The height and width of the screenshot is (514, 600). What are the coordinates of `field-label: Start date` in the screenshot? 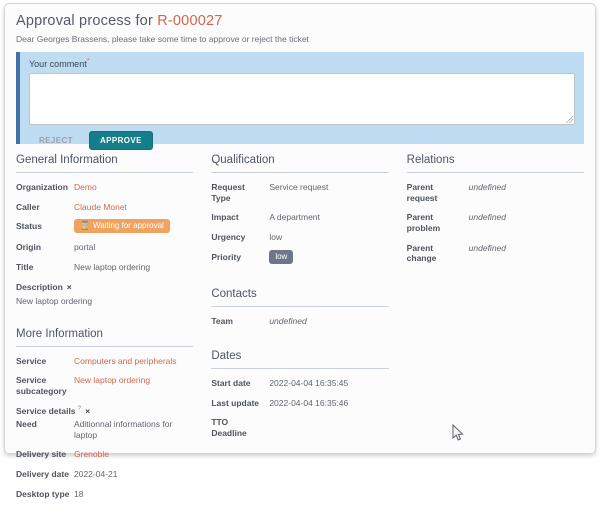 It's located at (231, 383).